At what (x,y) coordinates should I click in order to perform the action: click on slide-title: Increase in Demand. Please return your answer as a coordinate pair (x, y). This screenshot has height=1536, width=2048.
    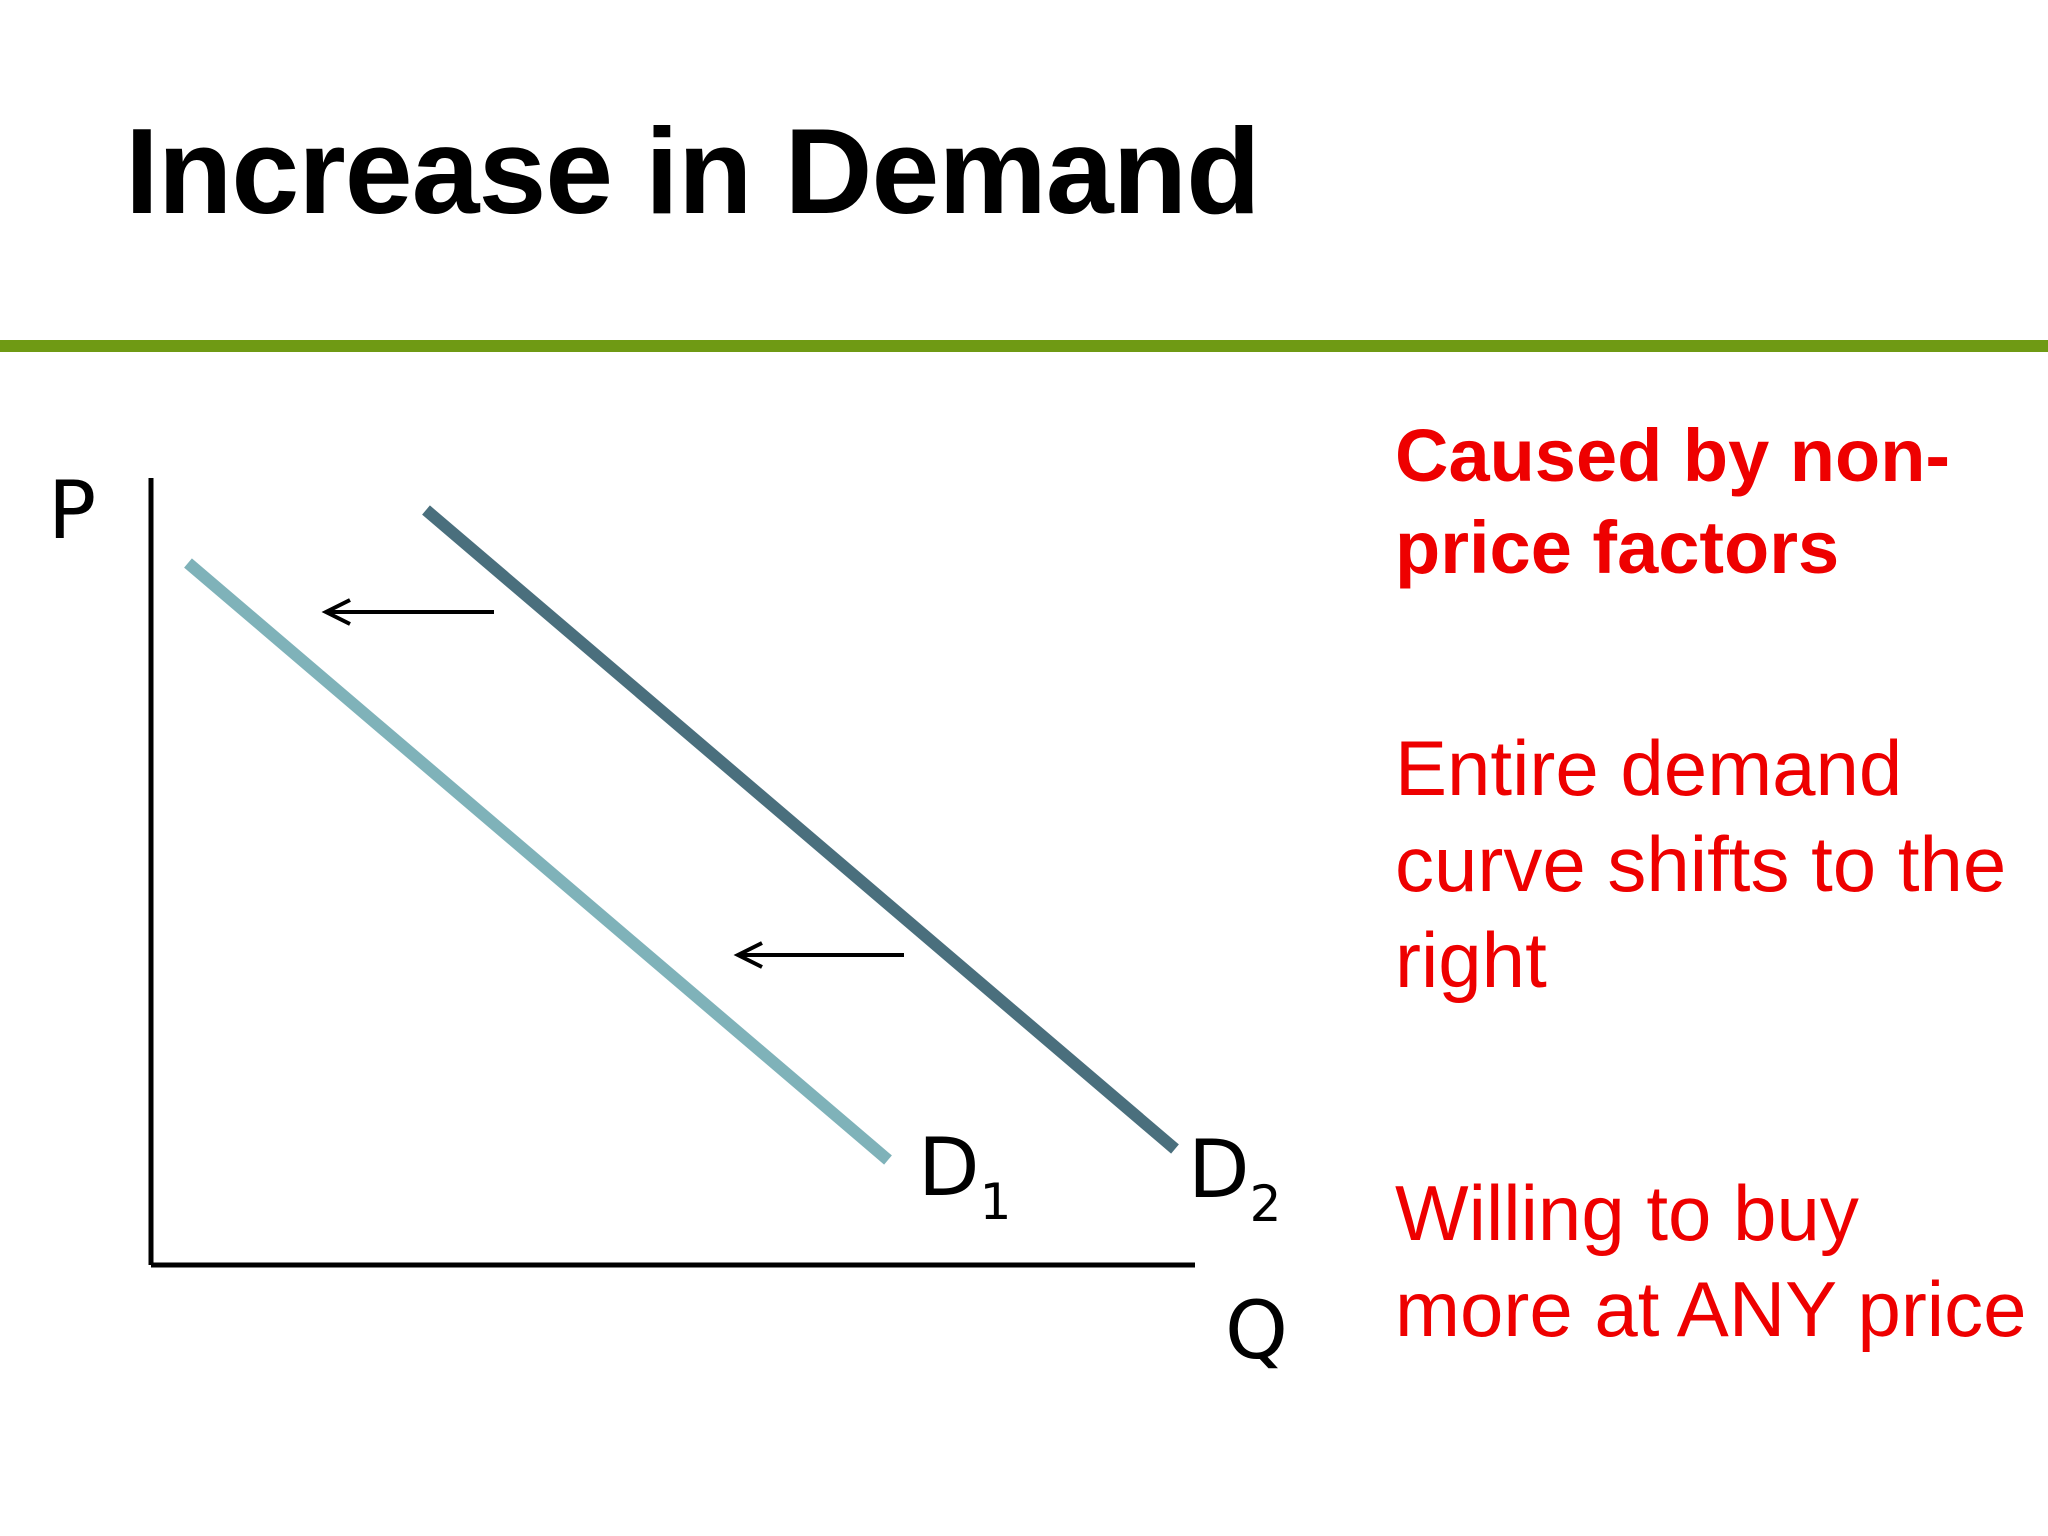
    Looking at the image, I should click on (693, 171).